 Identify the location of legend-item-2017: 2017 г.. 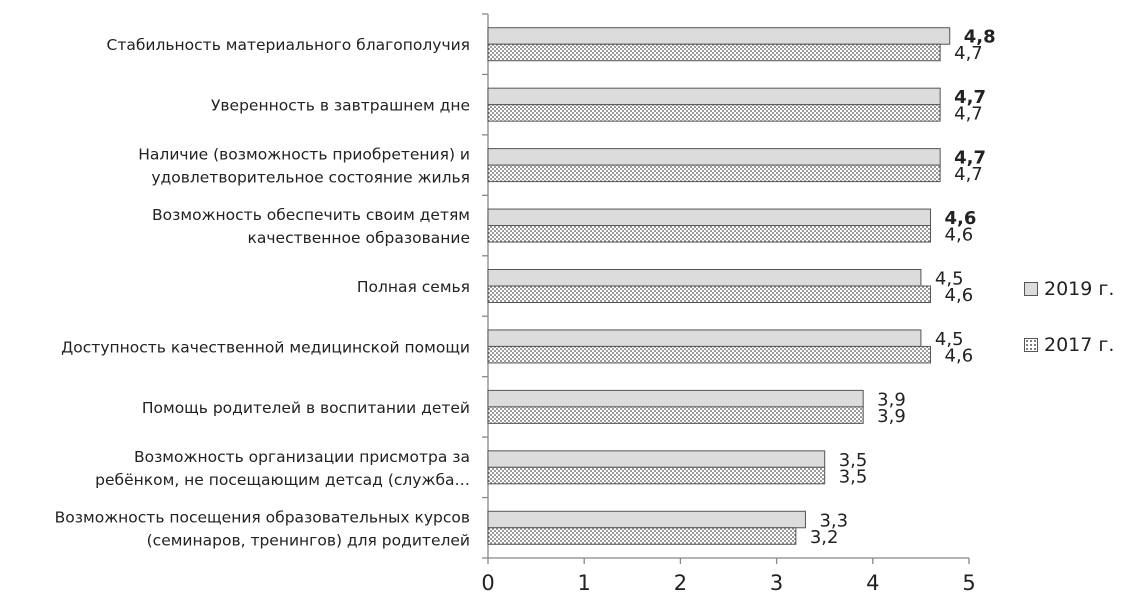
(1069, 345).